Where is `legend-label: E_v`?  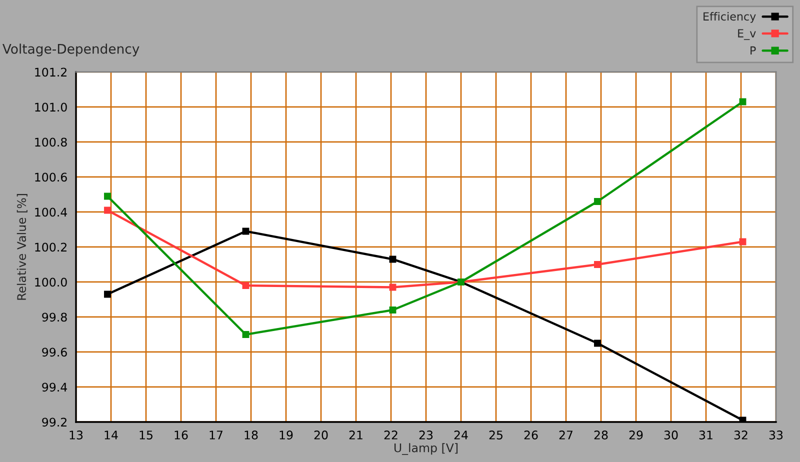
legend-label: E_v is located at coordinates (747, 34).